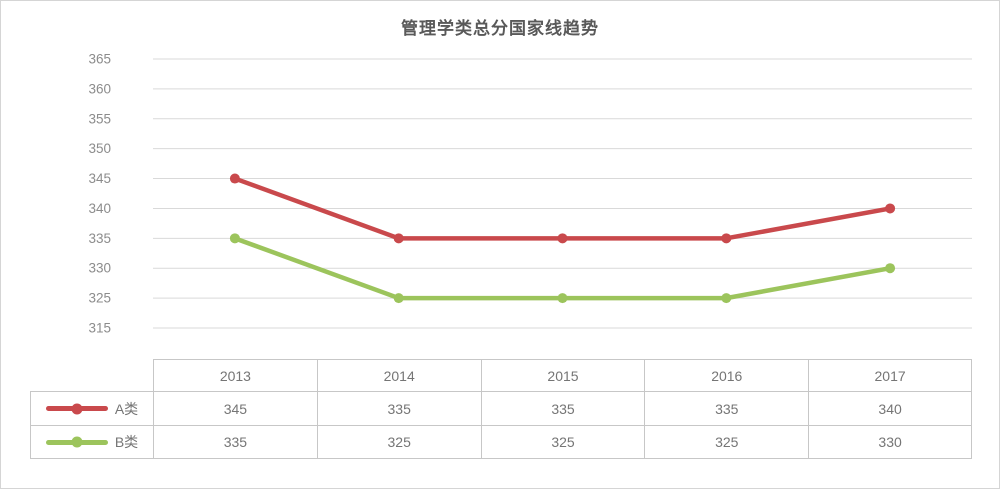  Describe the element at coordinates (235, 375) in the screenshot. I see `table-header-year: 2013` at that location.